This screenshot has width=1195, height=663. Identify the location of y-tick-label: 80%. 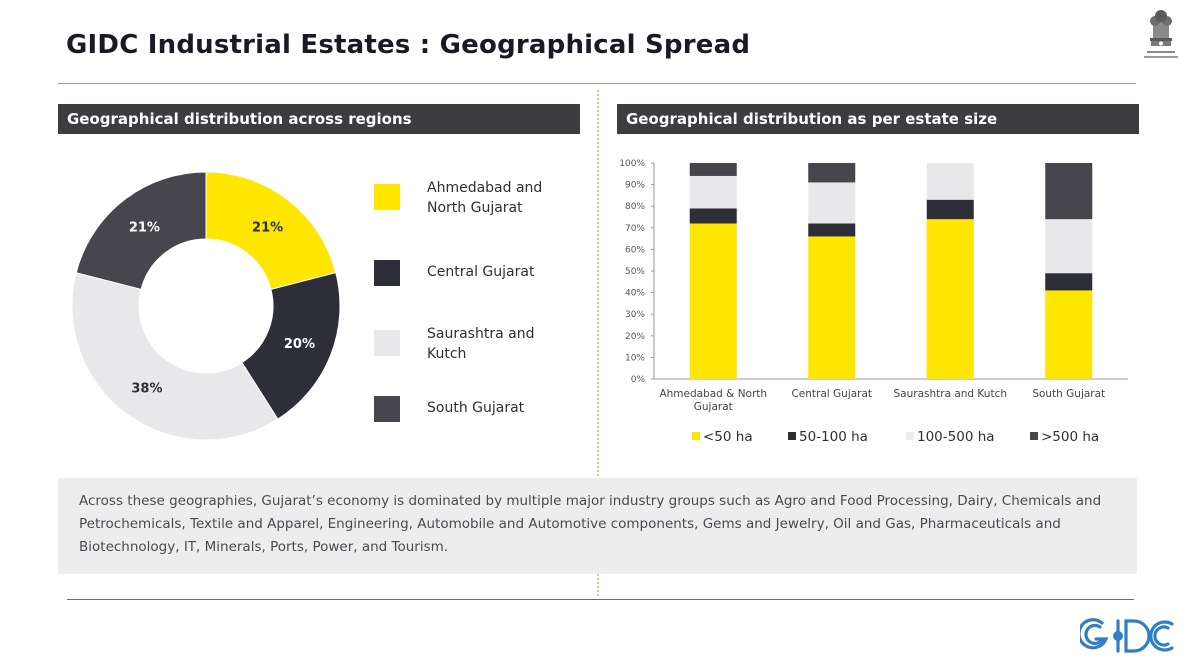
(635, 207).